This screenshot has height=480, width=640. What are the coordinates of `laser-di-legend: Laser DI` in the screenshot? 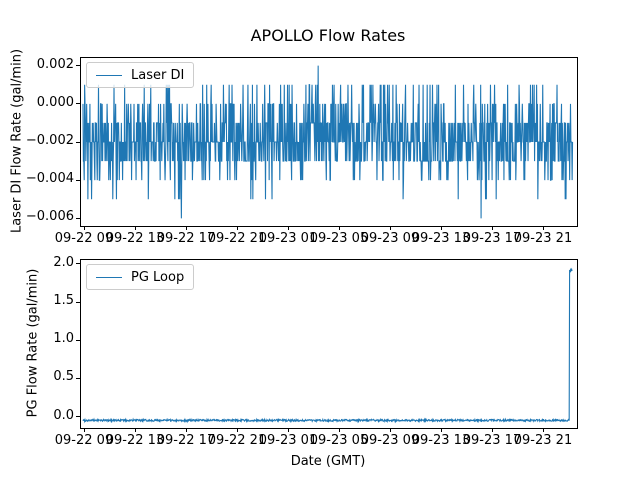 It's located at (140, 75).